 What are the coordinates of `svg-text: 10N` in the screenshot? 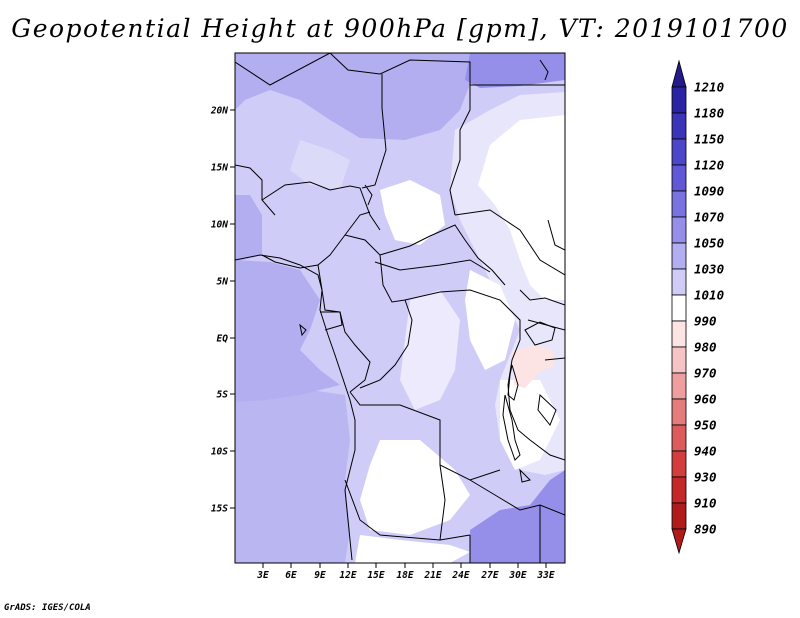 It's located at (219, 225).